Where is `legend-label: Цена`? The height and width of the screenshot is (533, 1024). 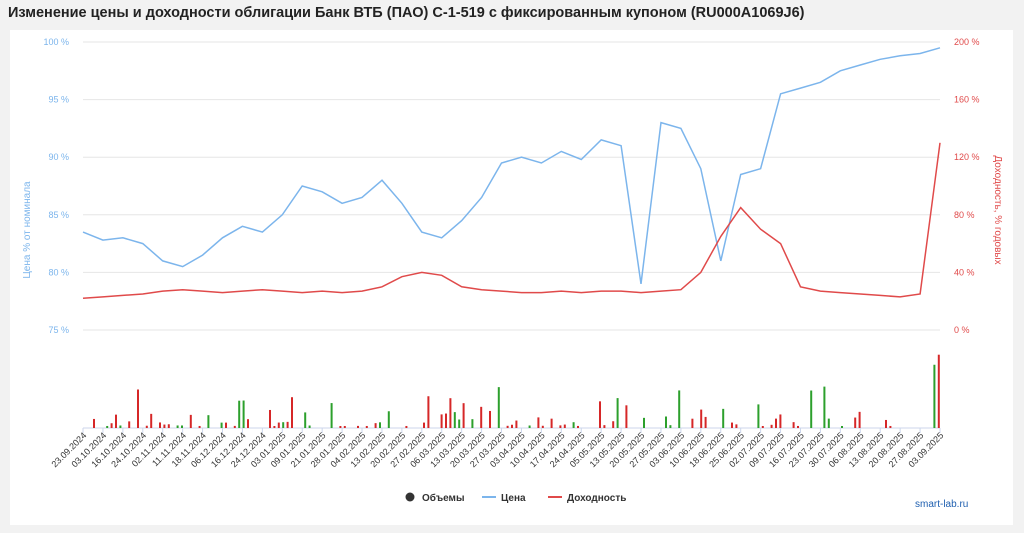 legend-label: Цена is located at coordinates (513, 498).